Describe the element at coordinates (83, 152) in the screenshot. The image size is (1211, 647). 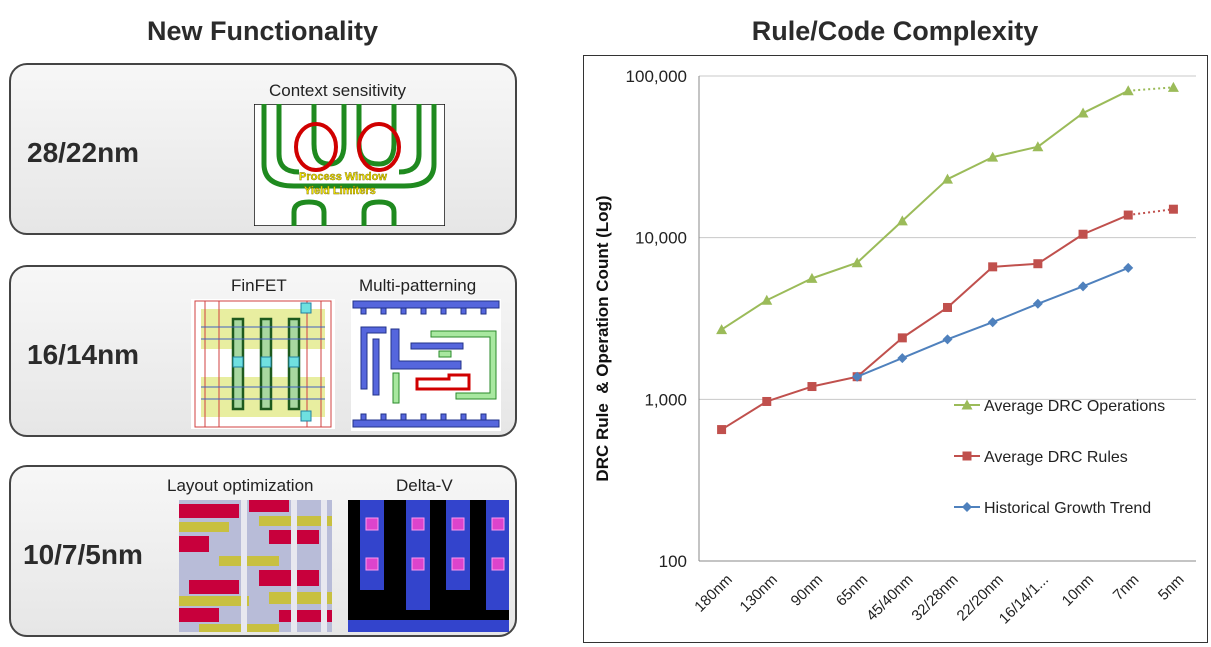
I see `node-label: 28/22nm` at that location.